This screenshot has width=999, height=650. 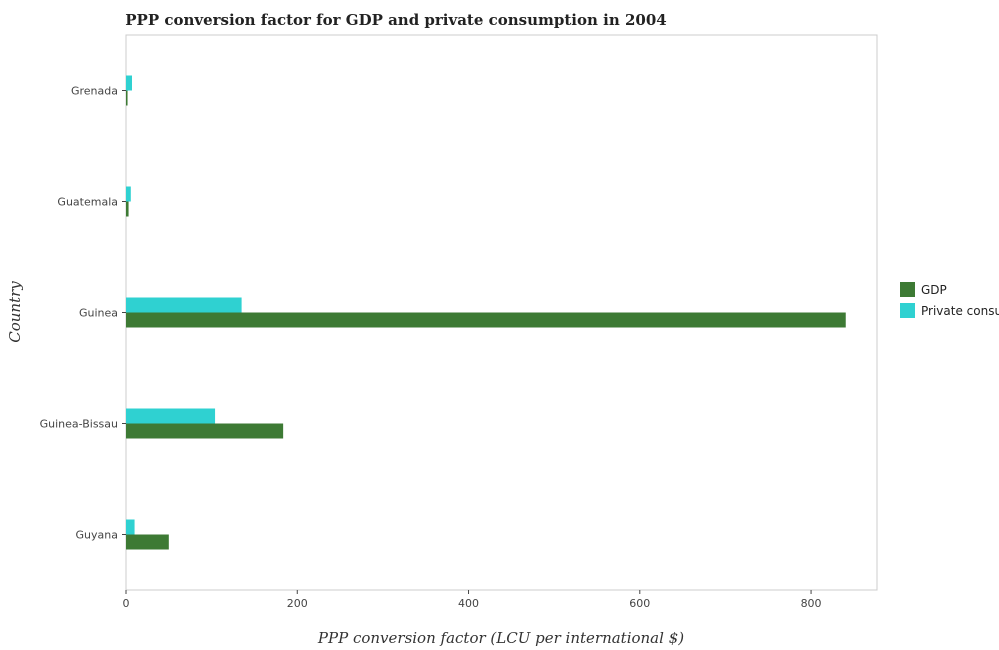 I want to click on y-tick-label: Guinea-Bissau, so click(x=79, y=424).